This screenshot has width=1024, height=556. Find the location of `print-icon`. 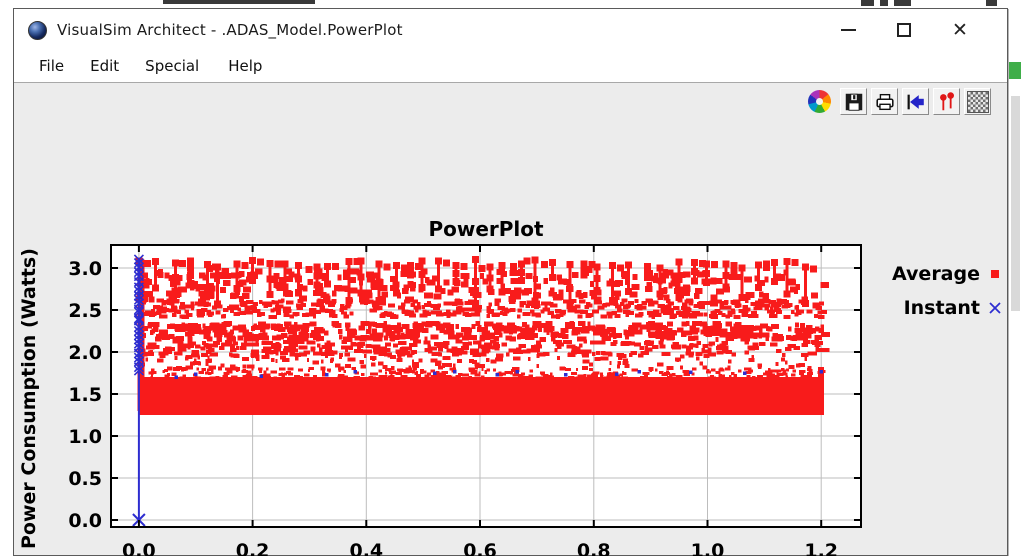

print-icon is located at coordinates (884, 101).